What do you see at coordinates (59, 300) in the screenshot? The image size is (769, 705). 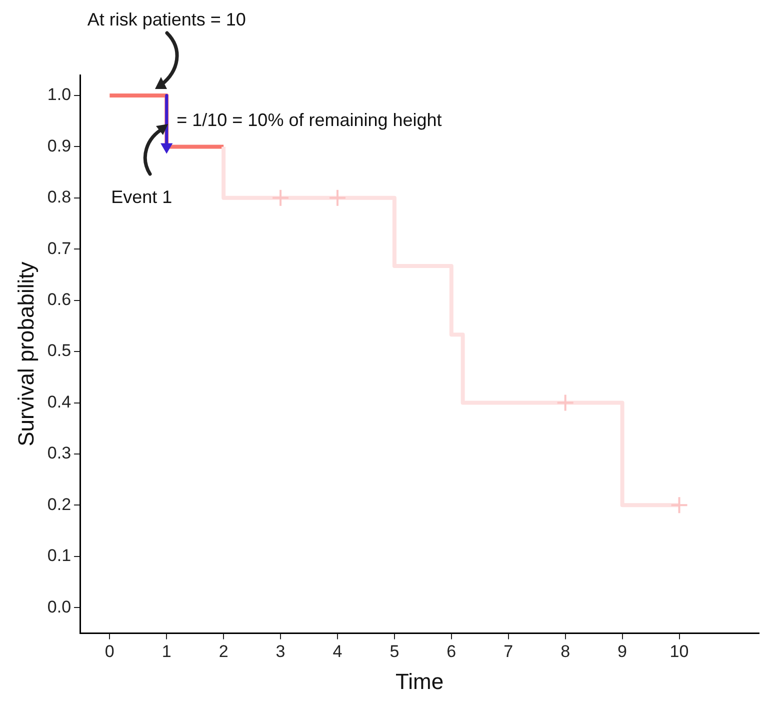 I see `y-tick-label: 0.6` at bounding box center [59, 300].